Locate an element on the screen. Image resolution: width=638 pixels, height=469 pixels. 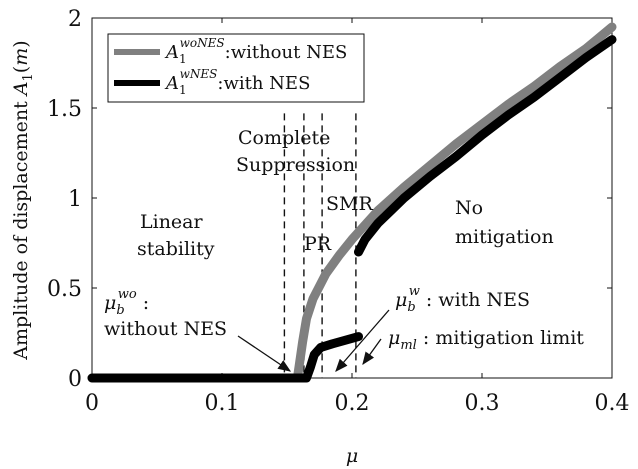
x-axis-label: μ is located at coordinates (352, 456).